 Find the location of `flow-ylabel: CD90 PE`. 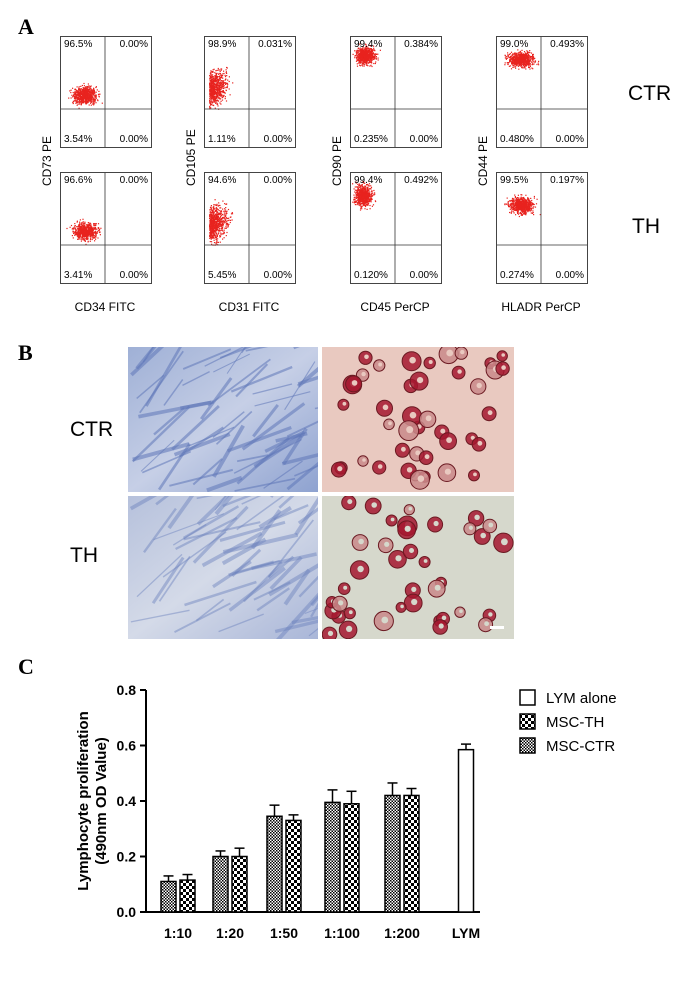

flow-ylabel: CD90 PE is located at coordinates (337, 160).